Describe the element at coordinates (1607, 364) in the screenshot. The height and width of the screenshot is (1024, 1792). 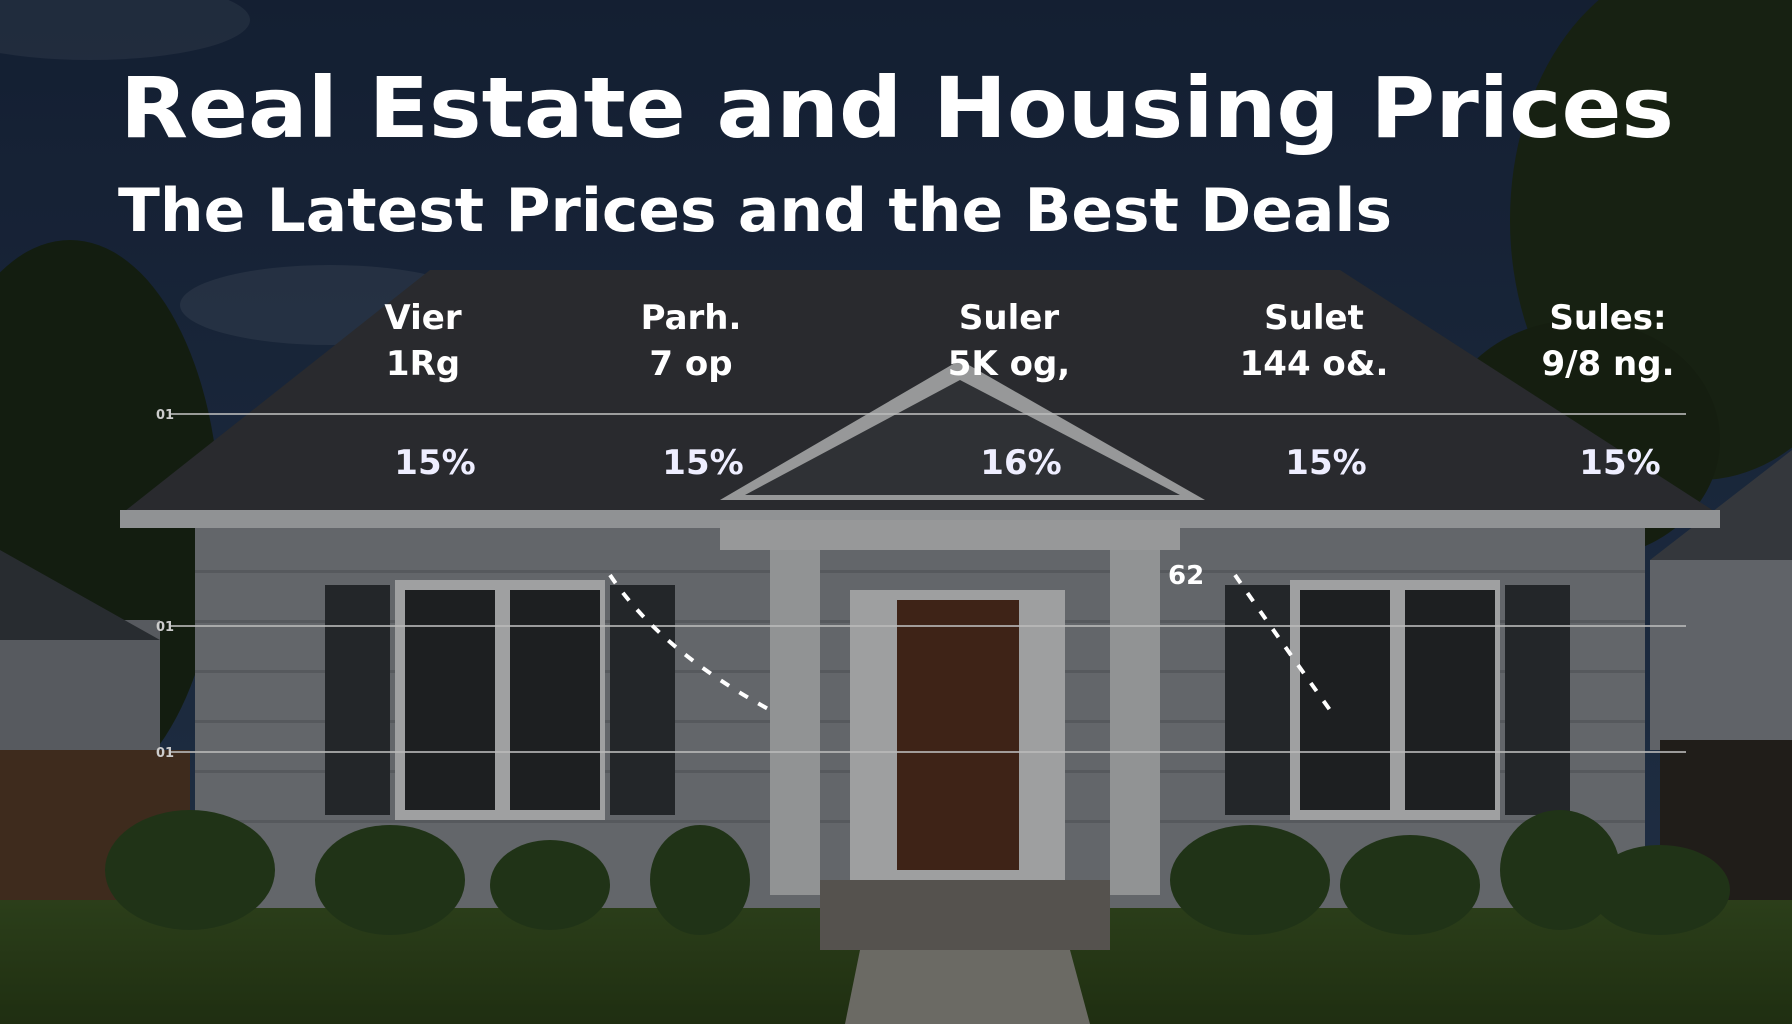
I see `column-value: 9/8 ng.` at that location.